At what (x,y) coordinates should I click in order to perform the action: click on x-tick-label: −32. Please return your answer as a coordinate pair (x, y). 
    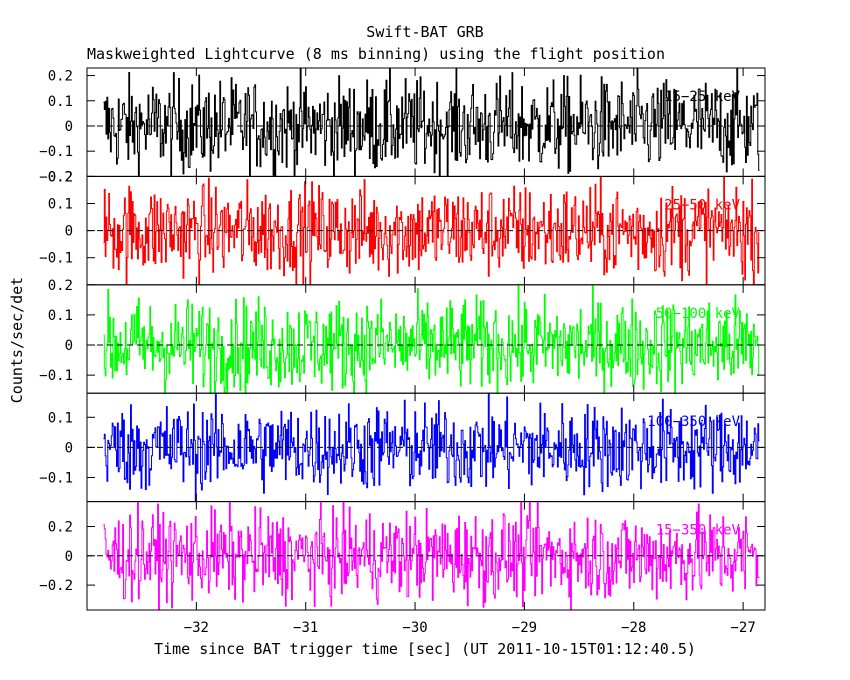
    Looking at the image, I should click on (196, 628).